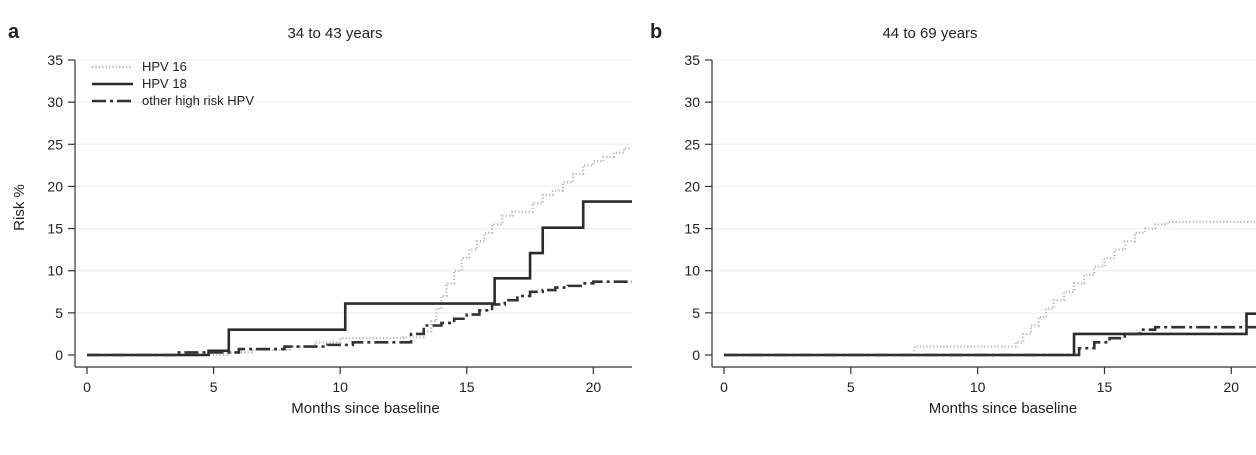 The image size is (1256, 455). What do you see at coordinates (1105, 387) in the screenshot?
I see `panel-b-x-tick-label: 15` at bounding box center [1105, 387].